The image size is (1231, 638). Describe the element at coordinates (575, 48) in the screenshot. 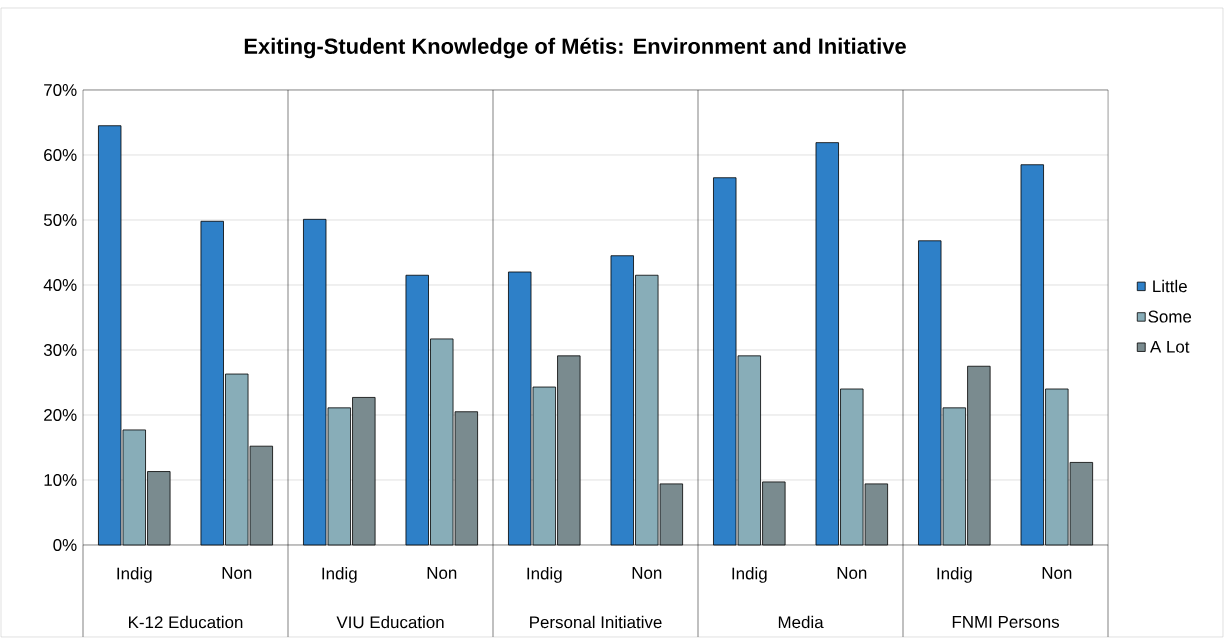

I see `chart-title: Exiting-Student Knowledge of Métis: Environment and Initiative` at that location.